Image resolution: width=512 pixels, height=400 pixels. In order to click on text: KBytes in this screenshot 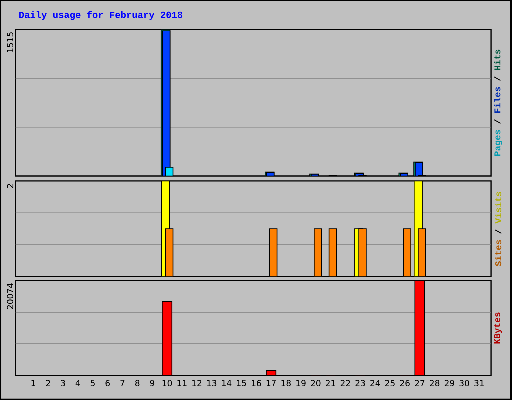, I will do `click(498, 328)`.